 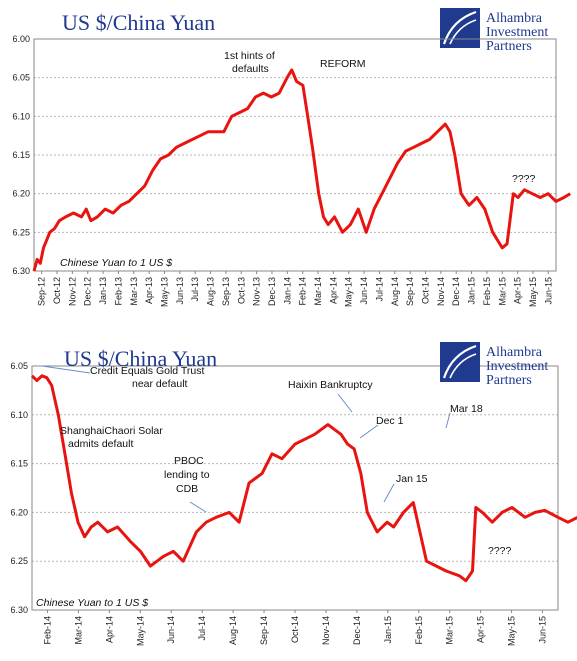 What do you see at coordinates (66, 369) in the screenshot?
I see `arrow-credit-gold` at bounding box center [66, 369].